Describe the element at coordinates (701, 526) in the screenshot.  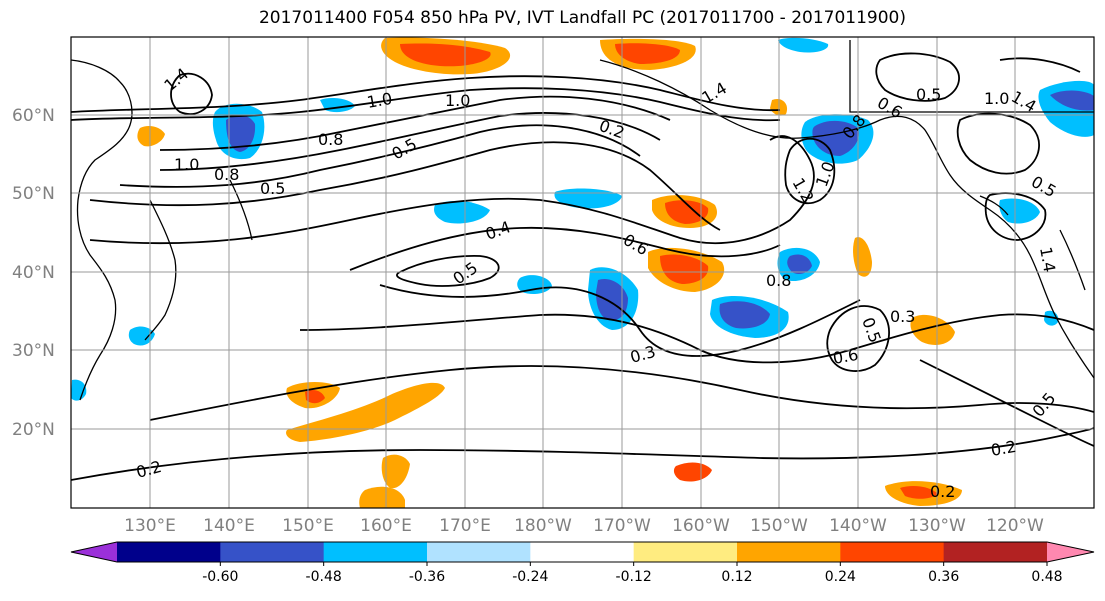
I see `lon-label: 160°W` at that location.